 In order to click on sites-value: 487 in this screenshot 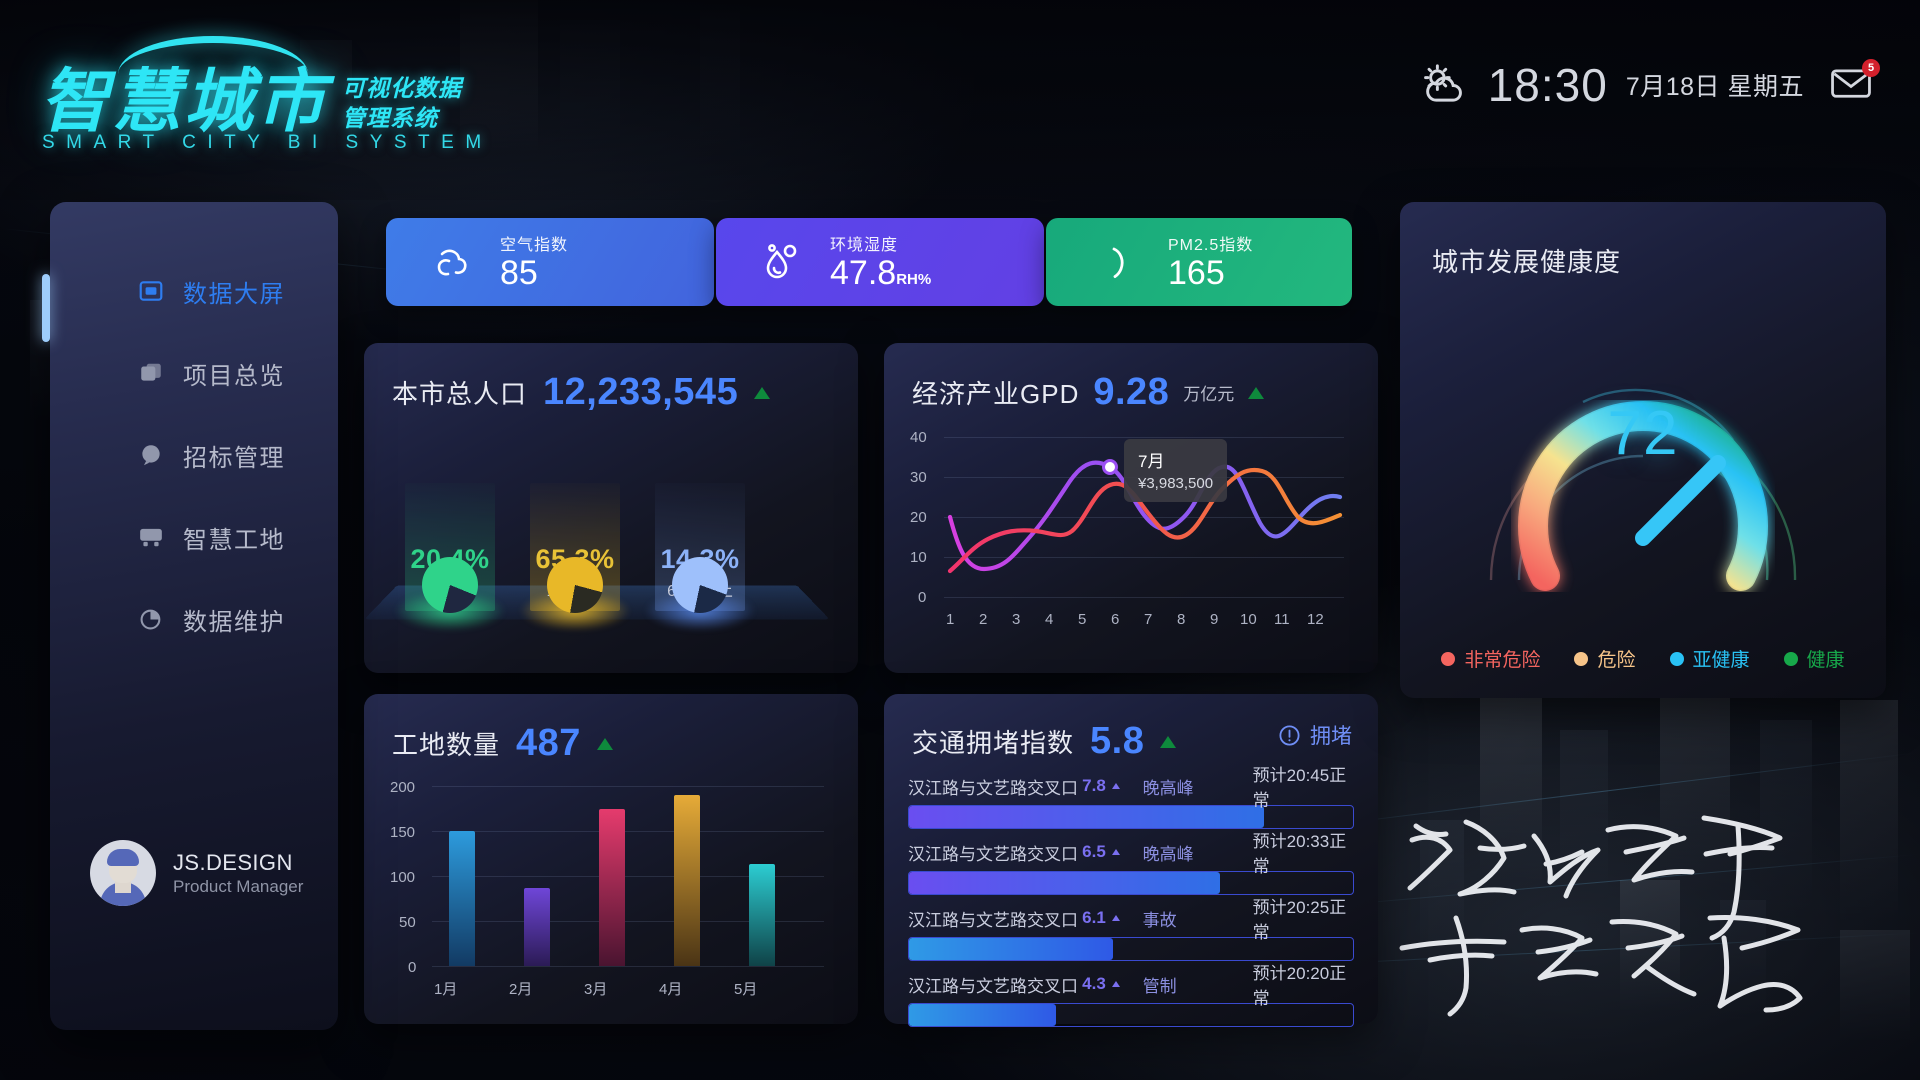, I will do `click(548, 743)`.